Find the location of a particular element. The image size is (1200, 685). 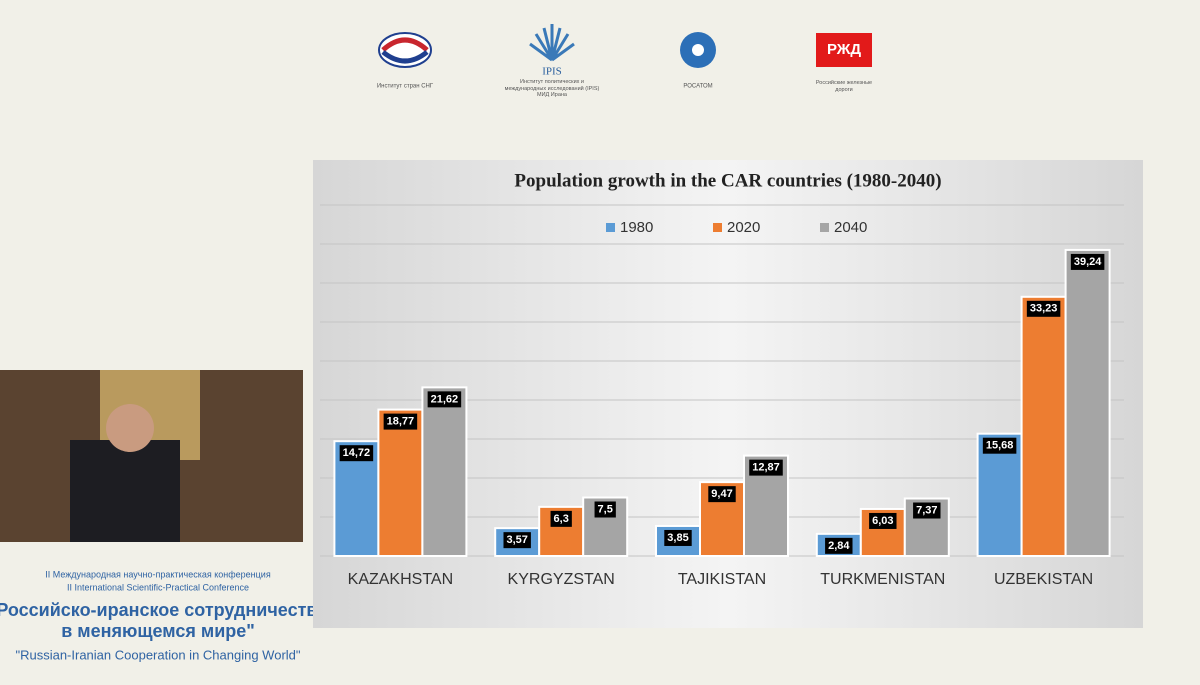

data-label: 15,68 is located at coordinates (1000, 446).